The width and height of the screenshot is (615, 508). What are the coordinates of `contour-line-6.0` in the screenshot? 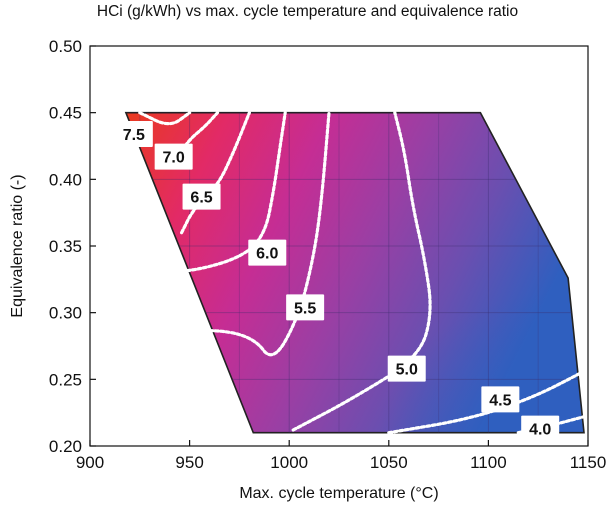 It's located at (222, 193).